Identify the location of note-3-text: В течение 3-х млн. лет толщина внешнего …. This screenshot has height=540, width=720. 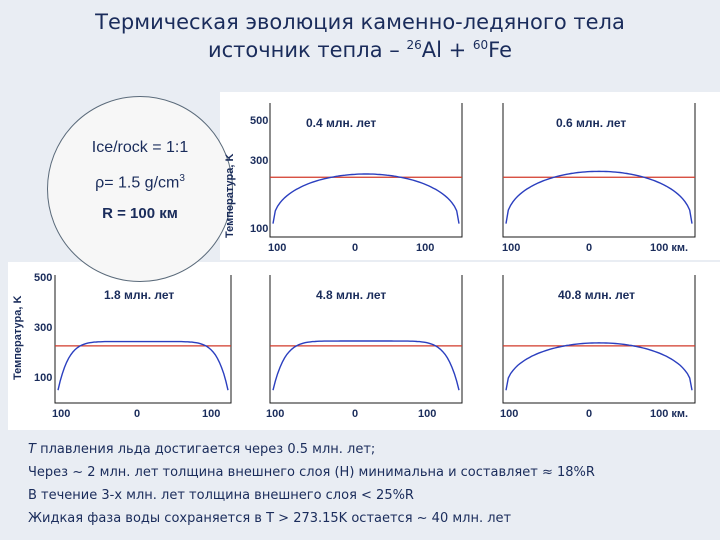
(221, 495).